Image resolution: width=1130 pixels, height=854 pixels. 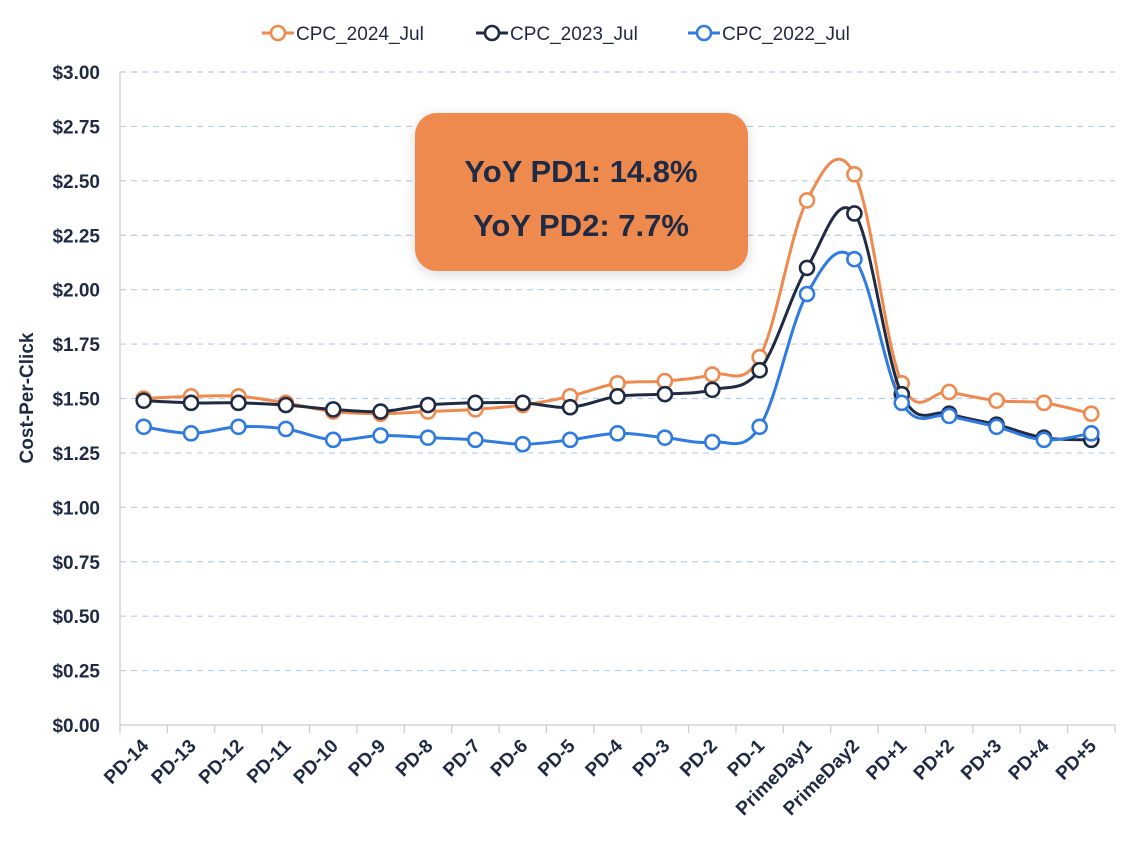 What do you see at coordinates (581, 225) in the screenshot?
I see `annotation-line-2: YoY PD2: 7.7%` at bounding box center [581, 225].